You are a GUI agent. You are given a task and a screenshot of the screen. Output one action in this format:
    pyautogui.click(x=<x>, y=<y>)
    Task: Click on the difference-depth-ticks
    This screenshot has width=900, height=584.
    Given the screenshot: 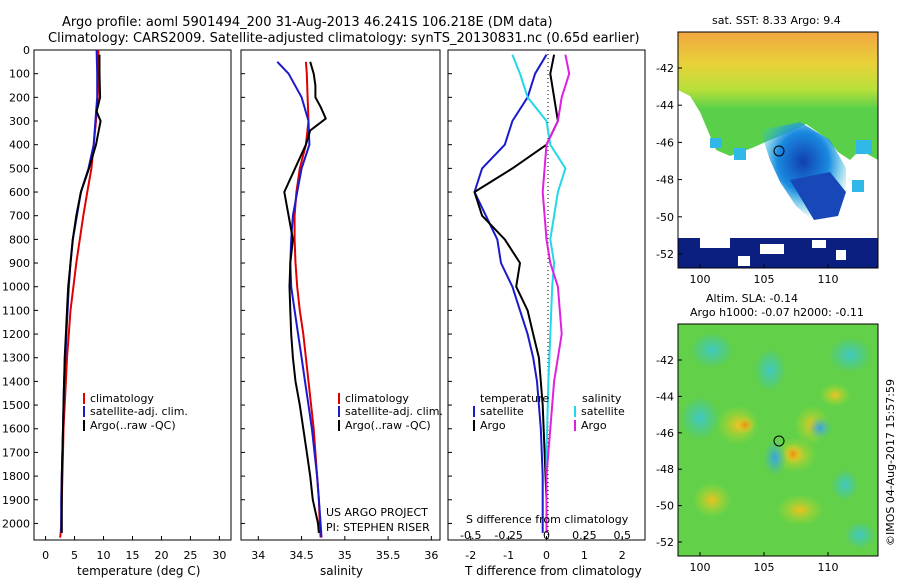 What is the action you would take?
    pyautogui.click(x=450, y=286)
    